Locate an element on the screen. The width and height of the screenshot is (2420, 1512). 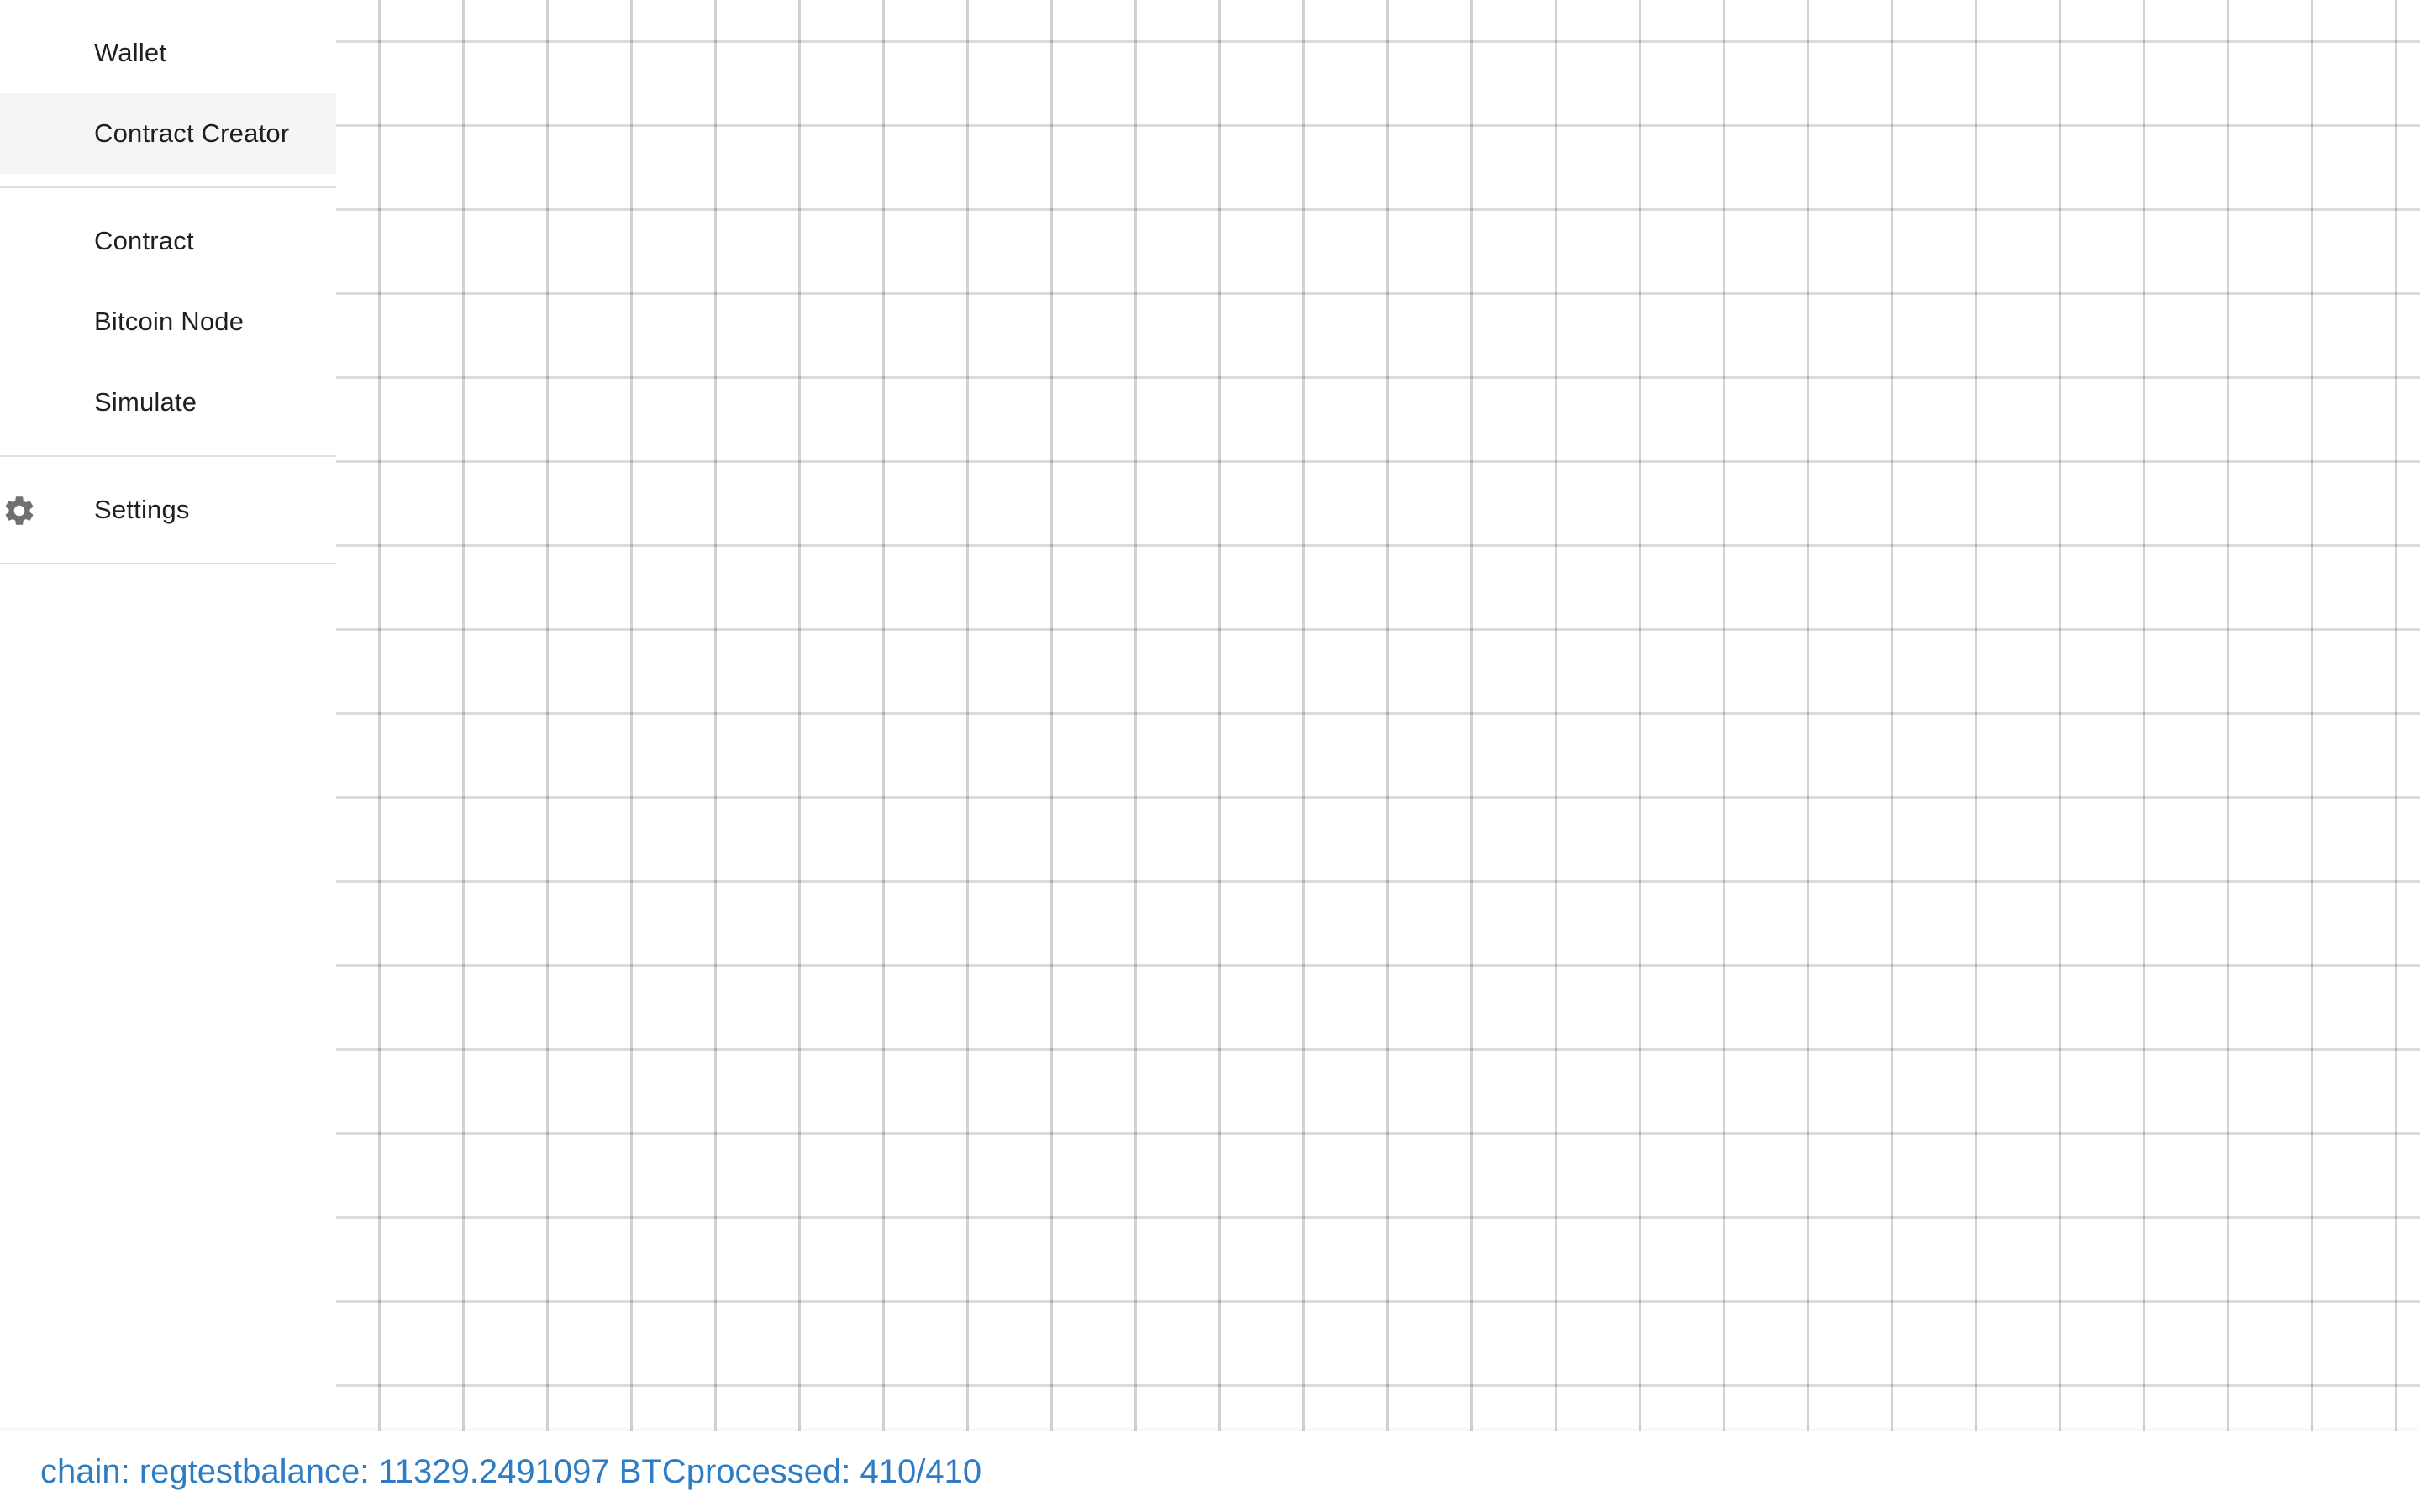
nav-group-settings: Settings is located at coordinates (168, 510).